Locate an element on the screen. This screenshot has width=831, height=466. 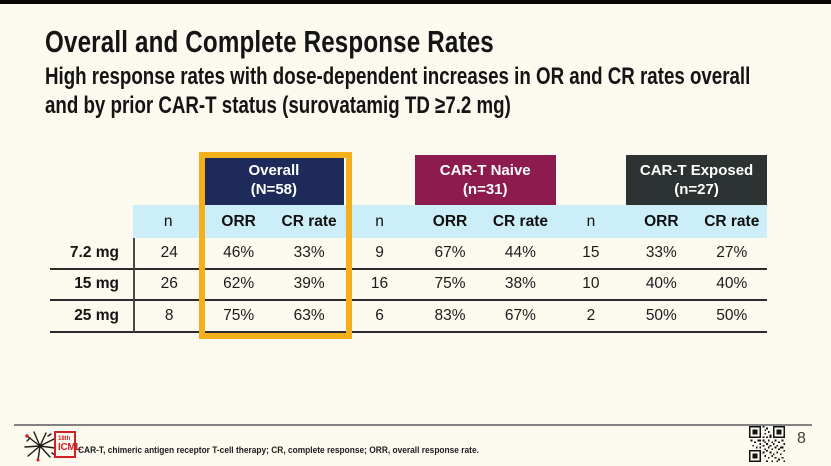
table-cell: 39% is located at coordinates (309, 285).